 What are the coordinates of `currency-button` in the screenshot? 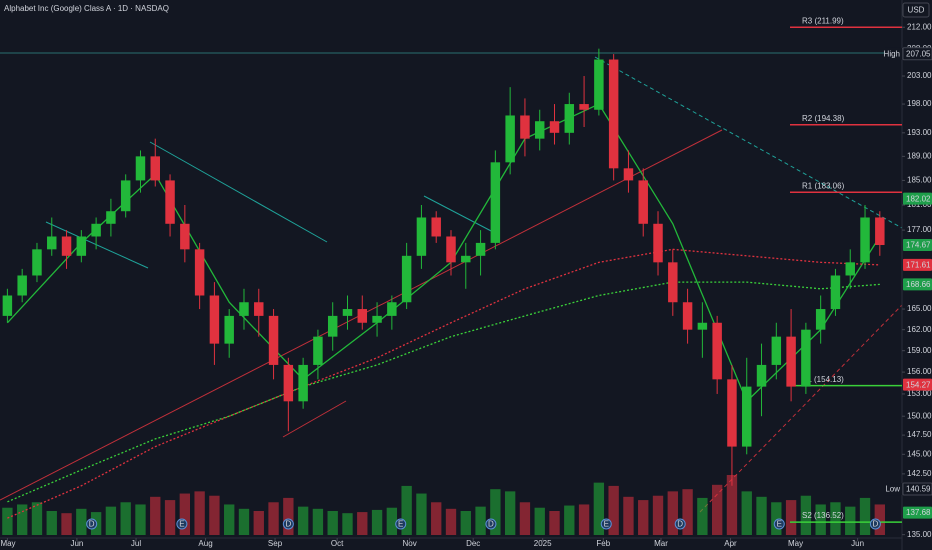 It's located at (916, 10).